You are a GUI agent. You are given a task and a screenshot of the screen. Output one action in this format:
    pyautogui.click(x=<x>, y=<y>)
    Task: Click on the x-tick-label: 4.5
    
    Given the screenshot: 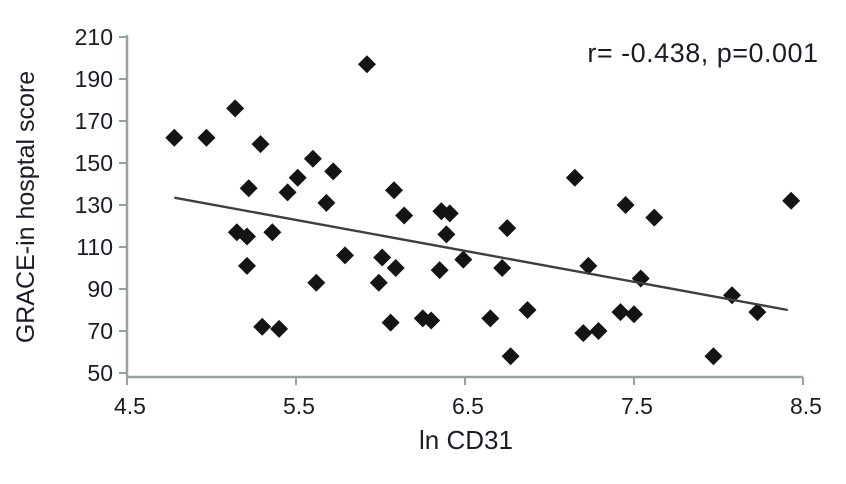 What is the action you would take?
    pyautogui.click(x=130, y=406)
    